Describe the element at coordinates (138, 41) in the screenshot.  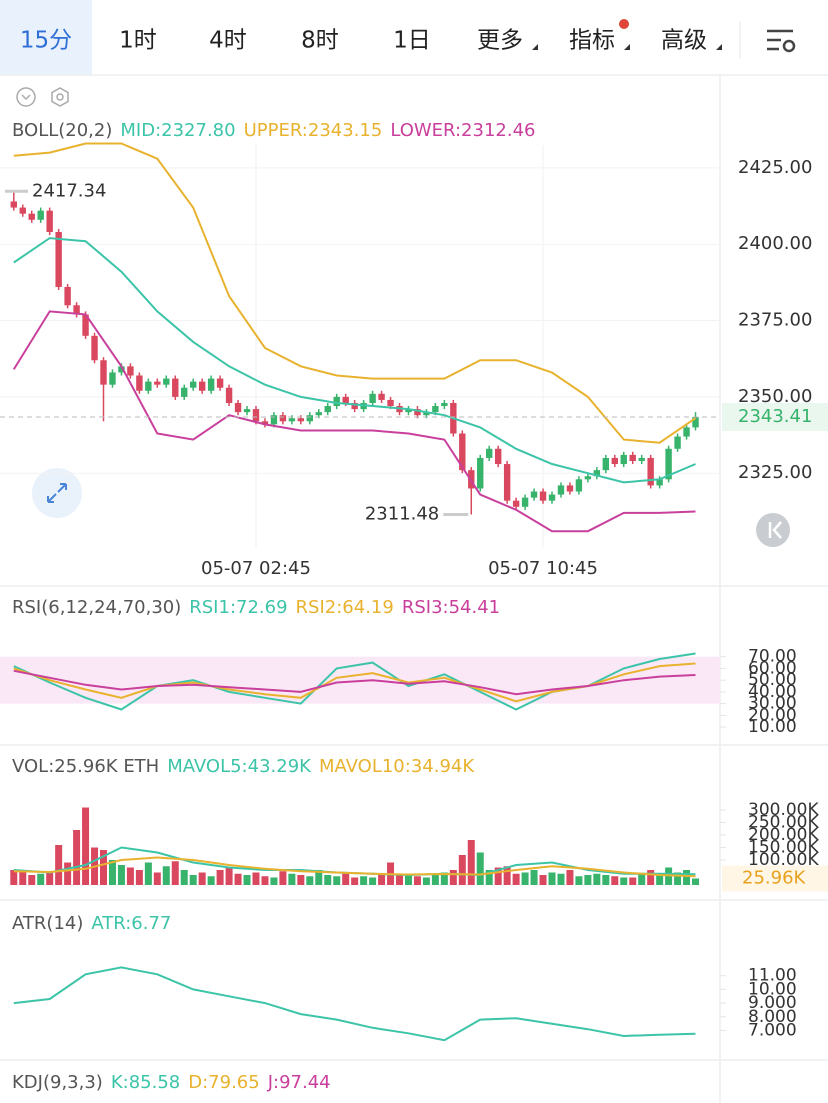
I see `tab: 1时` at that location.